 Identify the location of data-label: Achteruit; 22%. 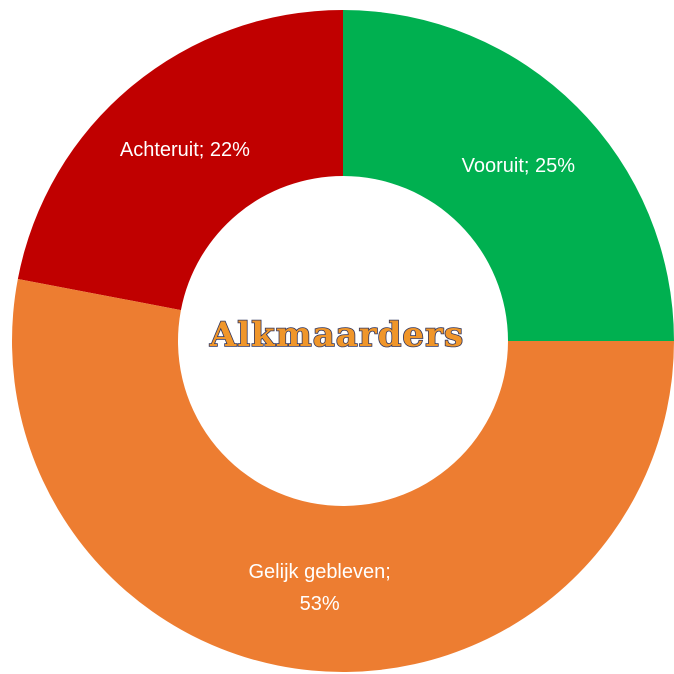
(184, 149).